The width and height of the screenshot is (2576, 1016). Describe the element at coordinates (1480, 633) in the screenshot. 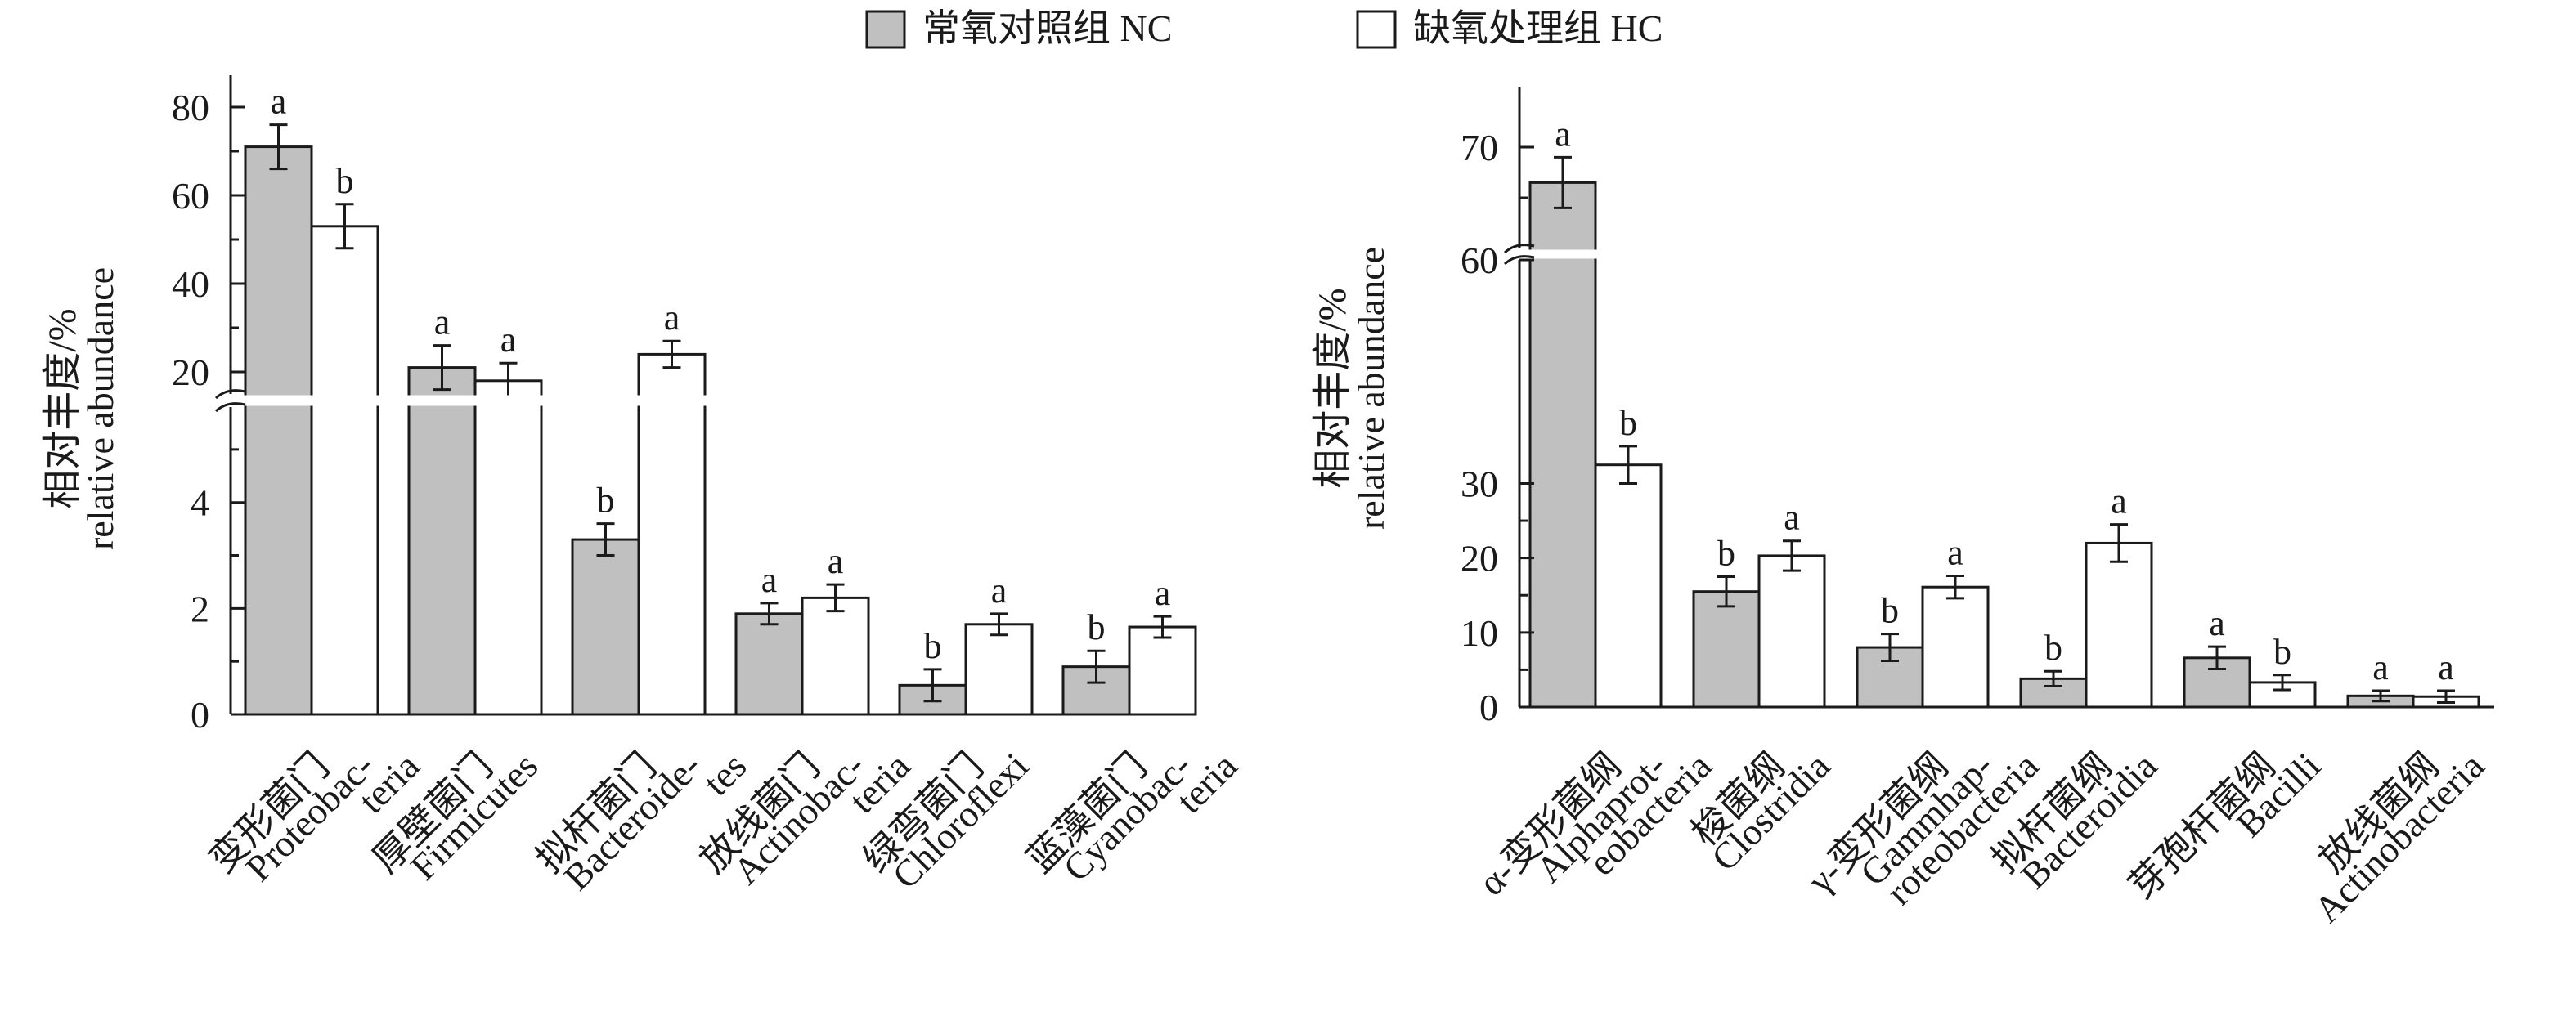

I see `p2-y-tick-label-10: 10` at that location.